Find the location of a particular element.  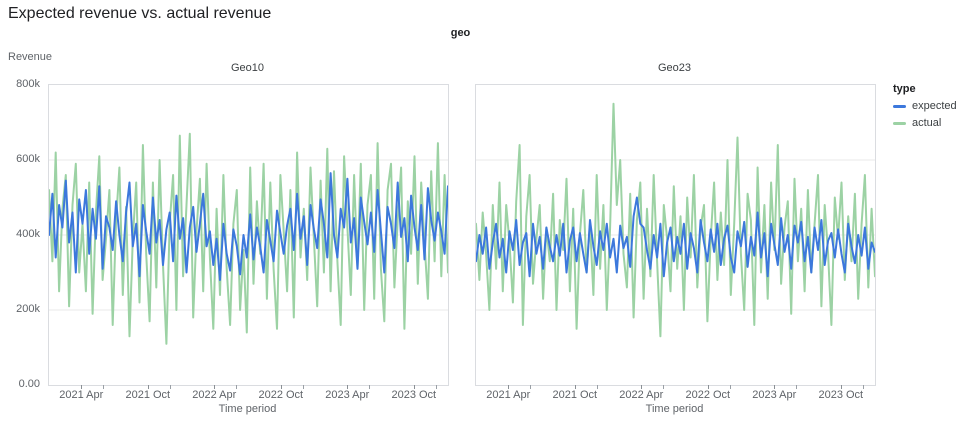

actual-line-swatch-icon is located at coordinates (899, 123).